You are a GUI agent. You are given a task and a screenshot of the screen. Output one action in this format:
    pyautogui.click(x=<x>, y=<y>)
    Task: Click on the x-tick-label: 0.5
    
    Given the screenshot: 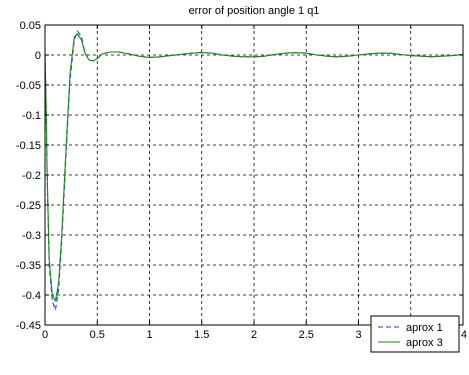 What is the action you would take?
    pyautogui.click(x=97, y=335)
    